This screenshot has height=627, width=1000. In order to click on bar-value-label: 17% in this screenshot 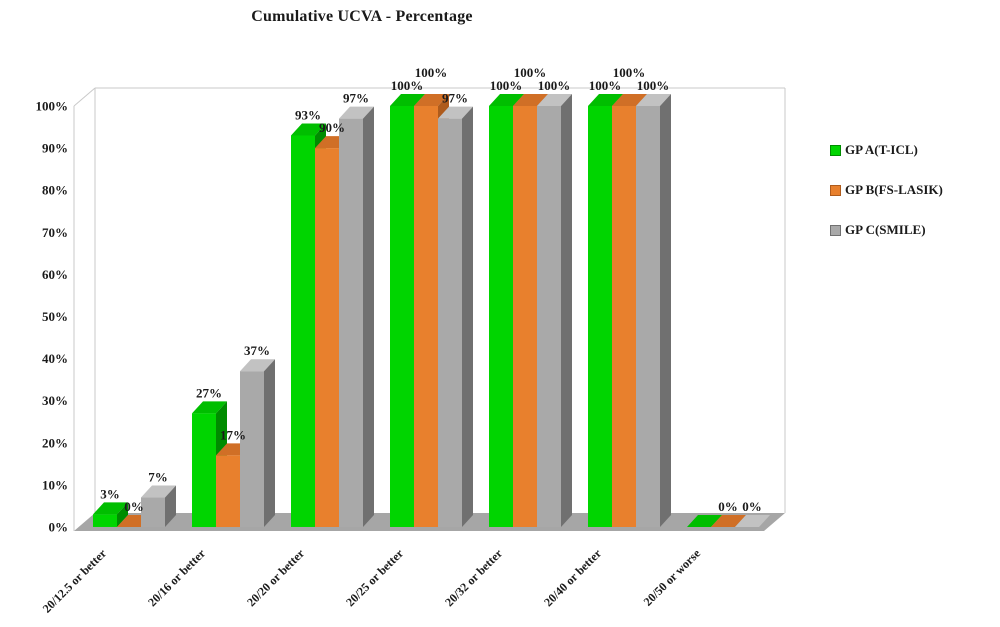, I will do `click(233, 434)`.